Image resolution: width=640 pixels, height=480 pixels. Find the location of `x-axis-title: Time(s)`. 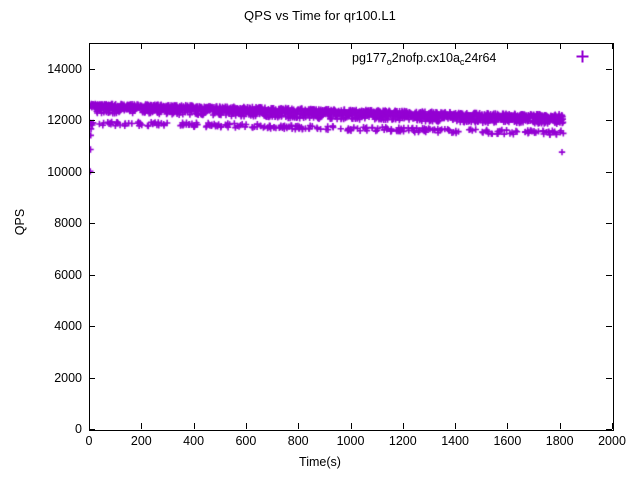

x-axis-title: Time(s) is located at coordinates (320, 462).